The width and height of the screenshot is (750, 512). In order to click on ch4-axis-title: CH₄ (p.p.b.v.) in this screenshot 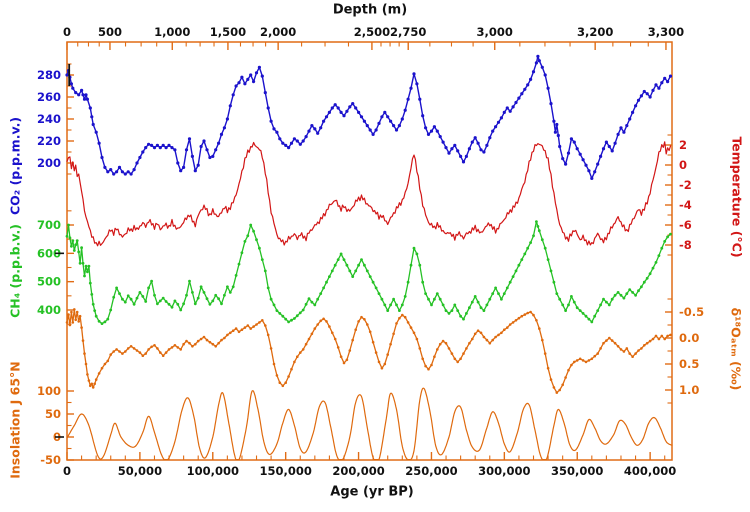, I will do `click(15, 271)`.